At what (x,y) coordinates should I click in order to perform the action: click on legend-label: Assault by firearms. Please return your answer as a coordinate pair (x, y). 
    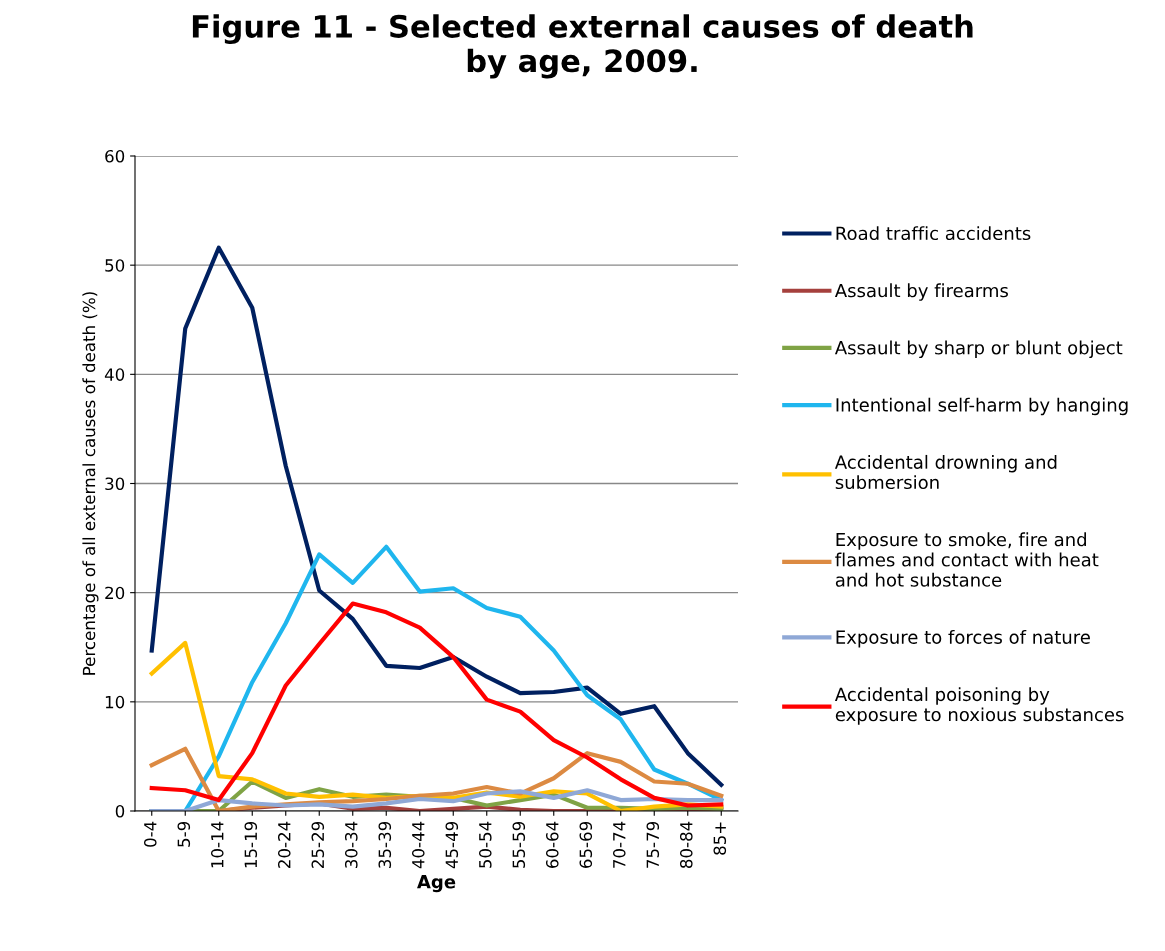
    Looking at the image, I should click on (921, 292).